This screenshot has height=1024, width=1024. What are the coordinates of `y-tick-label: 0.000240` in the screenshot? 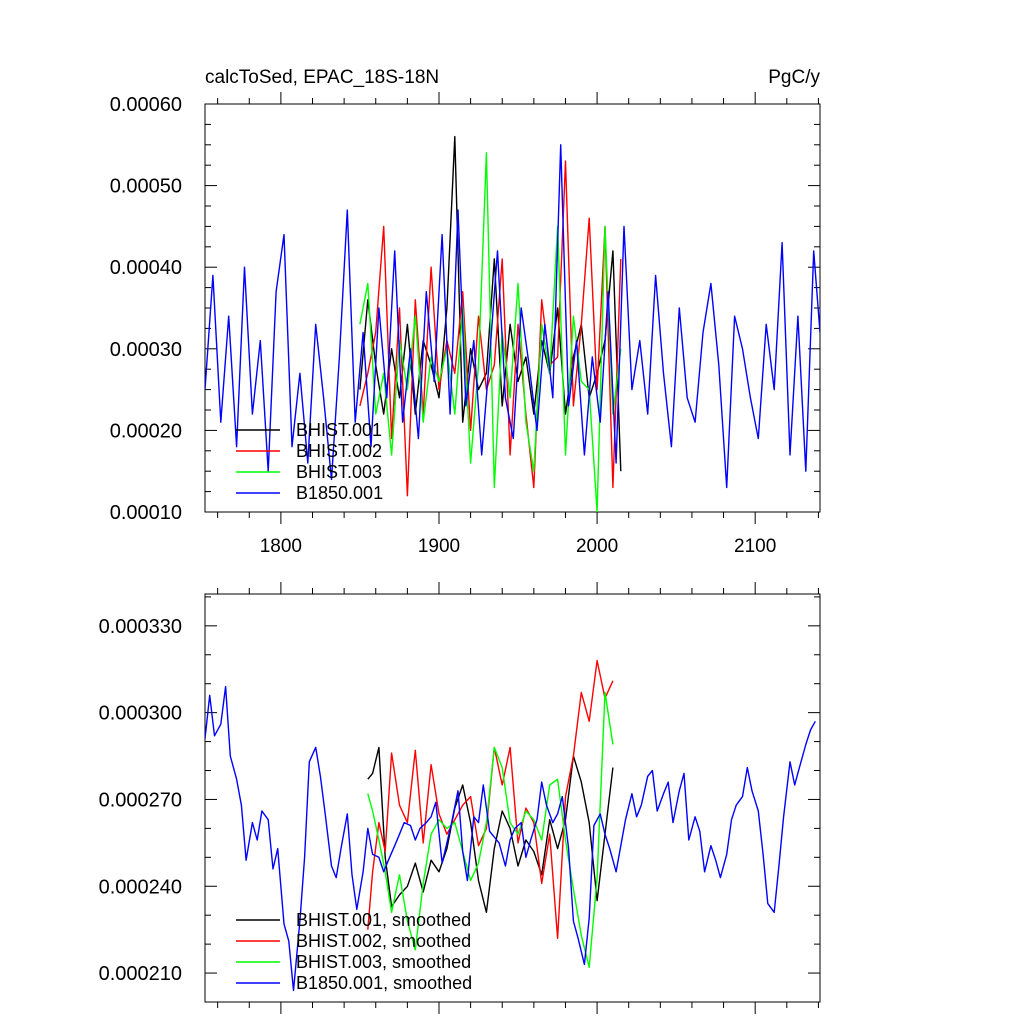 It's located at (140, 887).